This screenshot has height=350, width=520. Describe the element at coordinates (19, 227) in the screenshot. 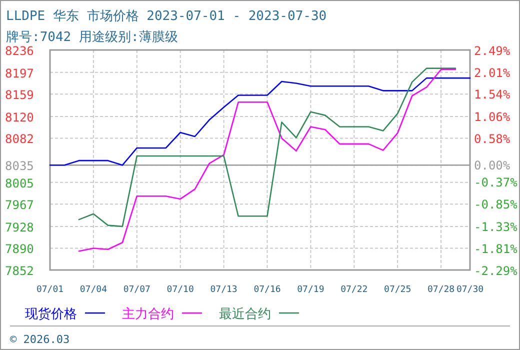

I see `y-tick-label: 7928` at that location.